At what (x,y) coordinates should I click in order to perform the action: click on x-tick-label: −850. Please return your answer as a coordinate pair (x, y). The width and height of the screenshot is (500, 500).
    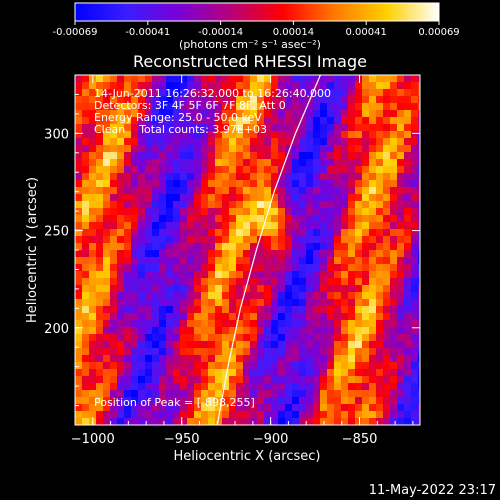
    Looking at the image, I should click on (360, 439).